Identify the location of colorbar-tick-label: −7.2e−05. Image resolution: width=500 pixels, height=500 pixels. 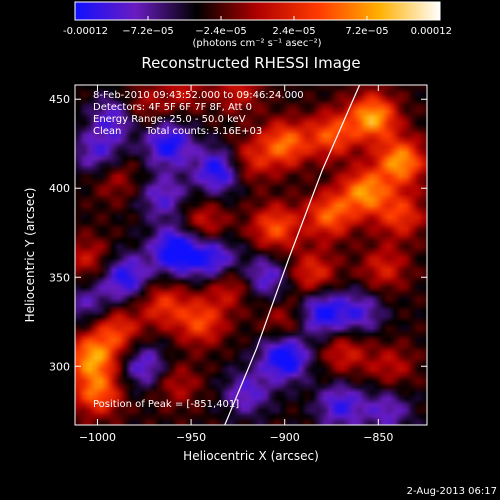
(148, 31).